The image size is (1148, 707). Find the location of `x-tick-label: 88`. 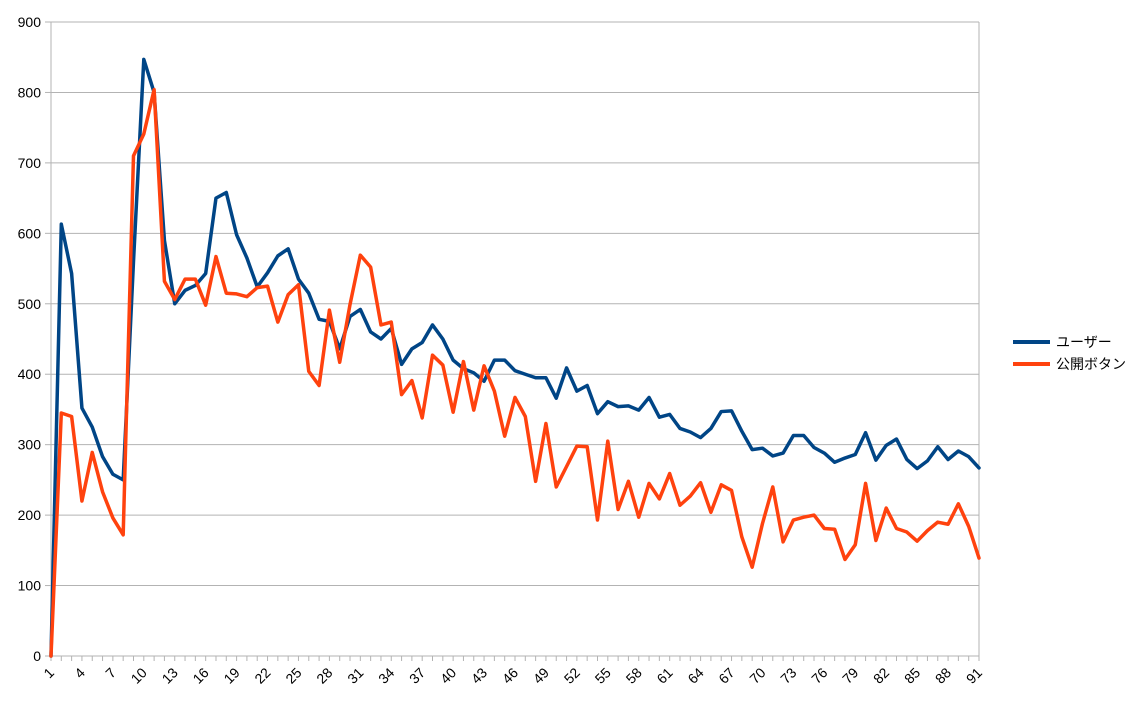

x-tick-label: 88 is located at coordinates (943, 675).